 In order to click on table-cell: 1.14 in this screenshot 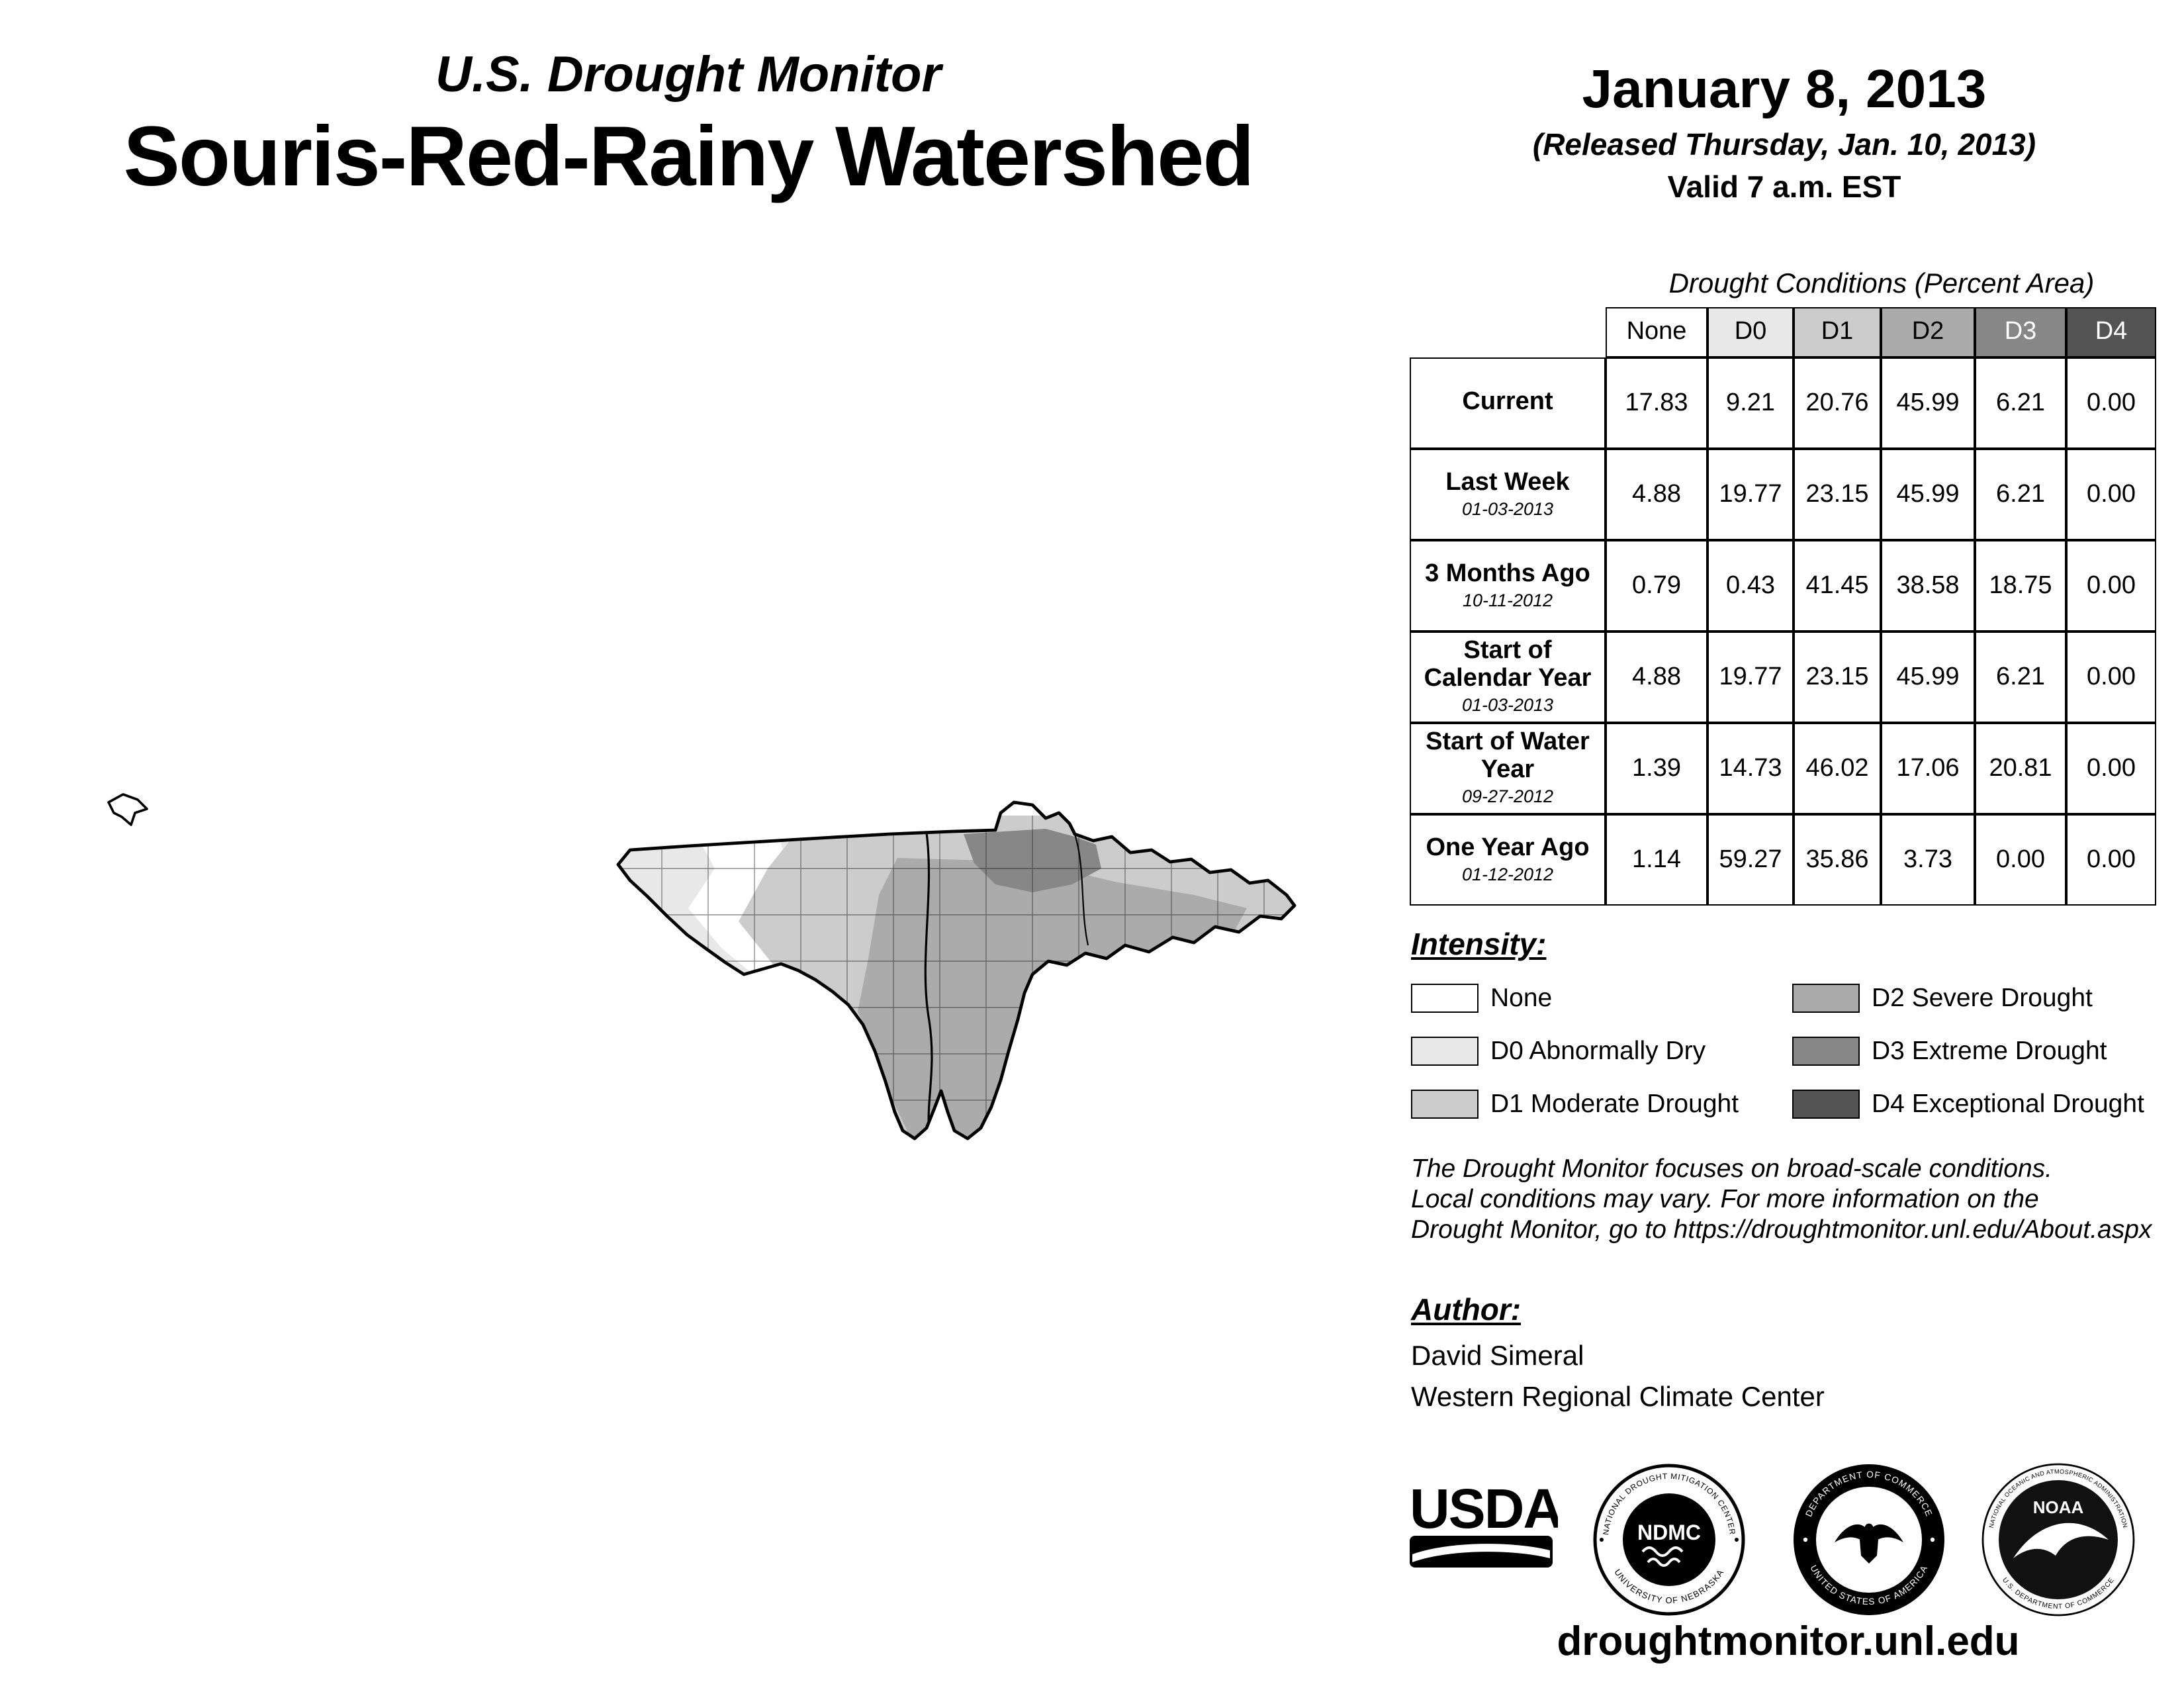, I will do `click(1656, 860)`.